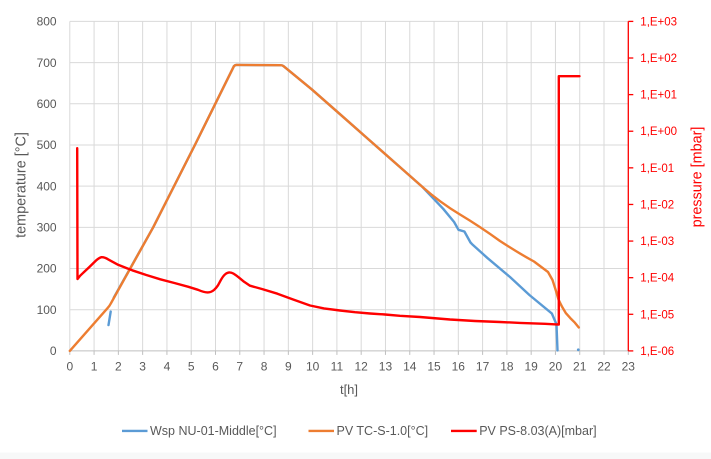 The height and width of the screenshot is (459, 711). I want to click on svg-text: 11, so click(337, 366).